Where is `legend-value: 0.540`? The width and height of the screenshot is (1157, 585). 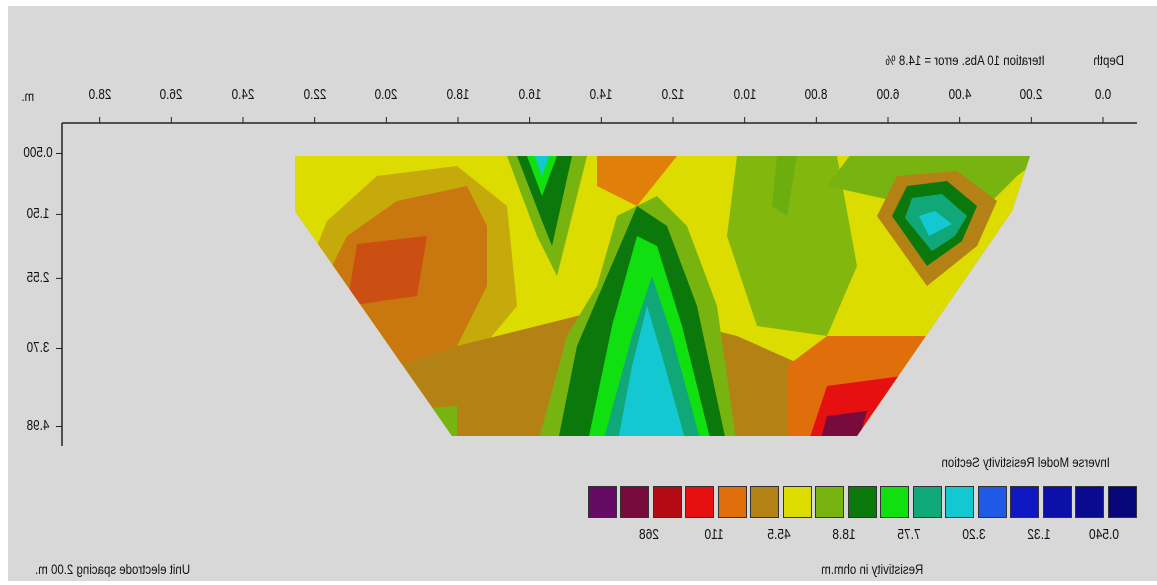 legend-value: 0.540 is located at coordinates (1104, 534).